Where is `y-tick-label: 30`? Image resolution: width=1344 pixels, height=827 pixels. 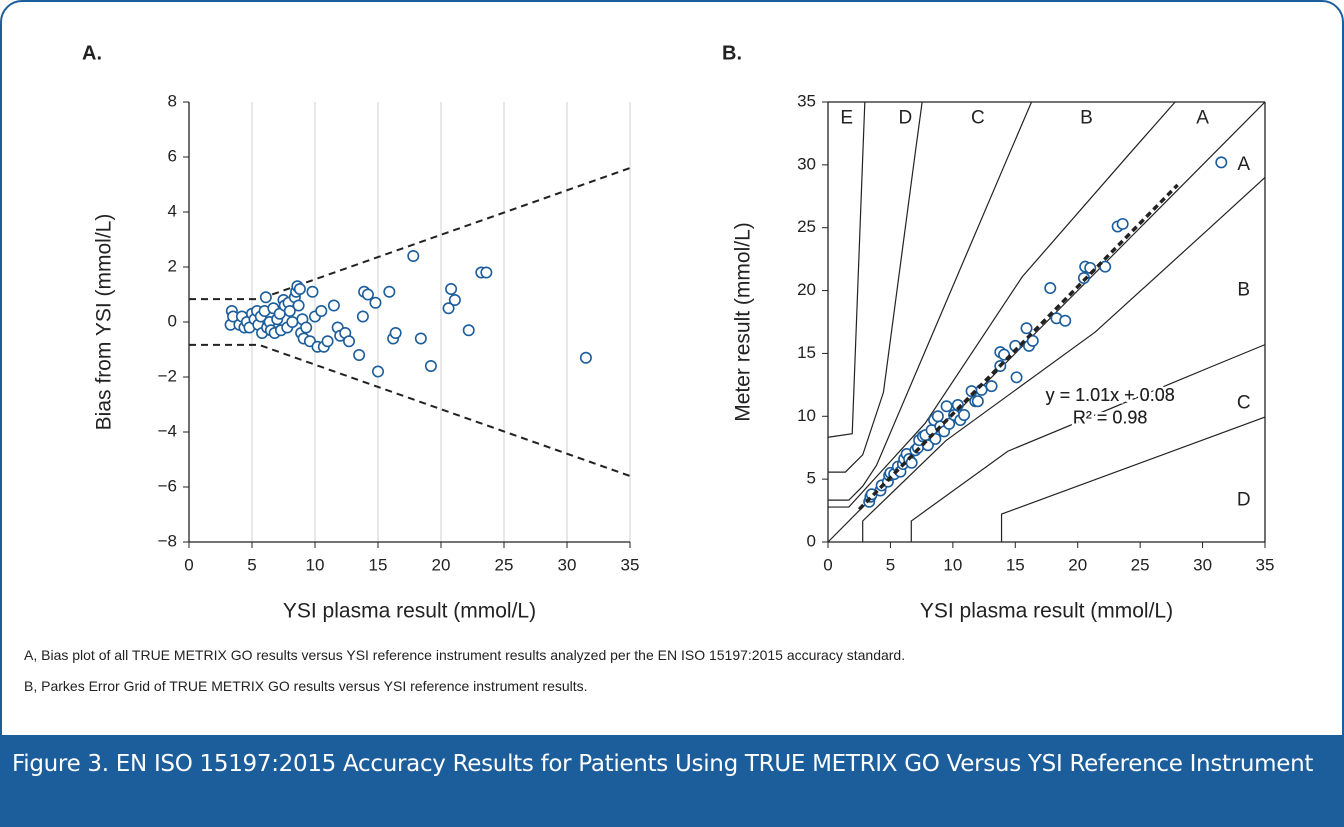
y-tick-label: 30 is located at coordinates (806, 163).